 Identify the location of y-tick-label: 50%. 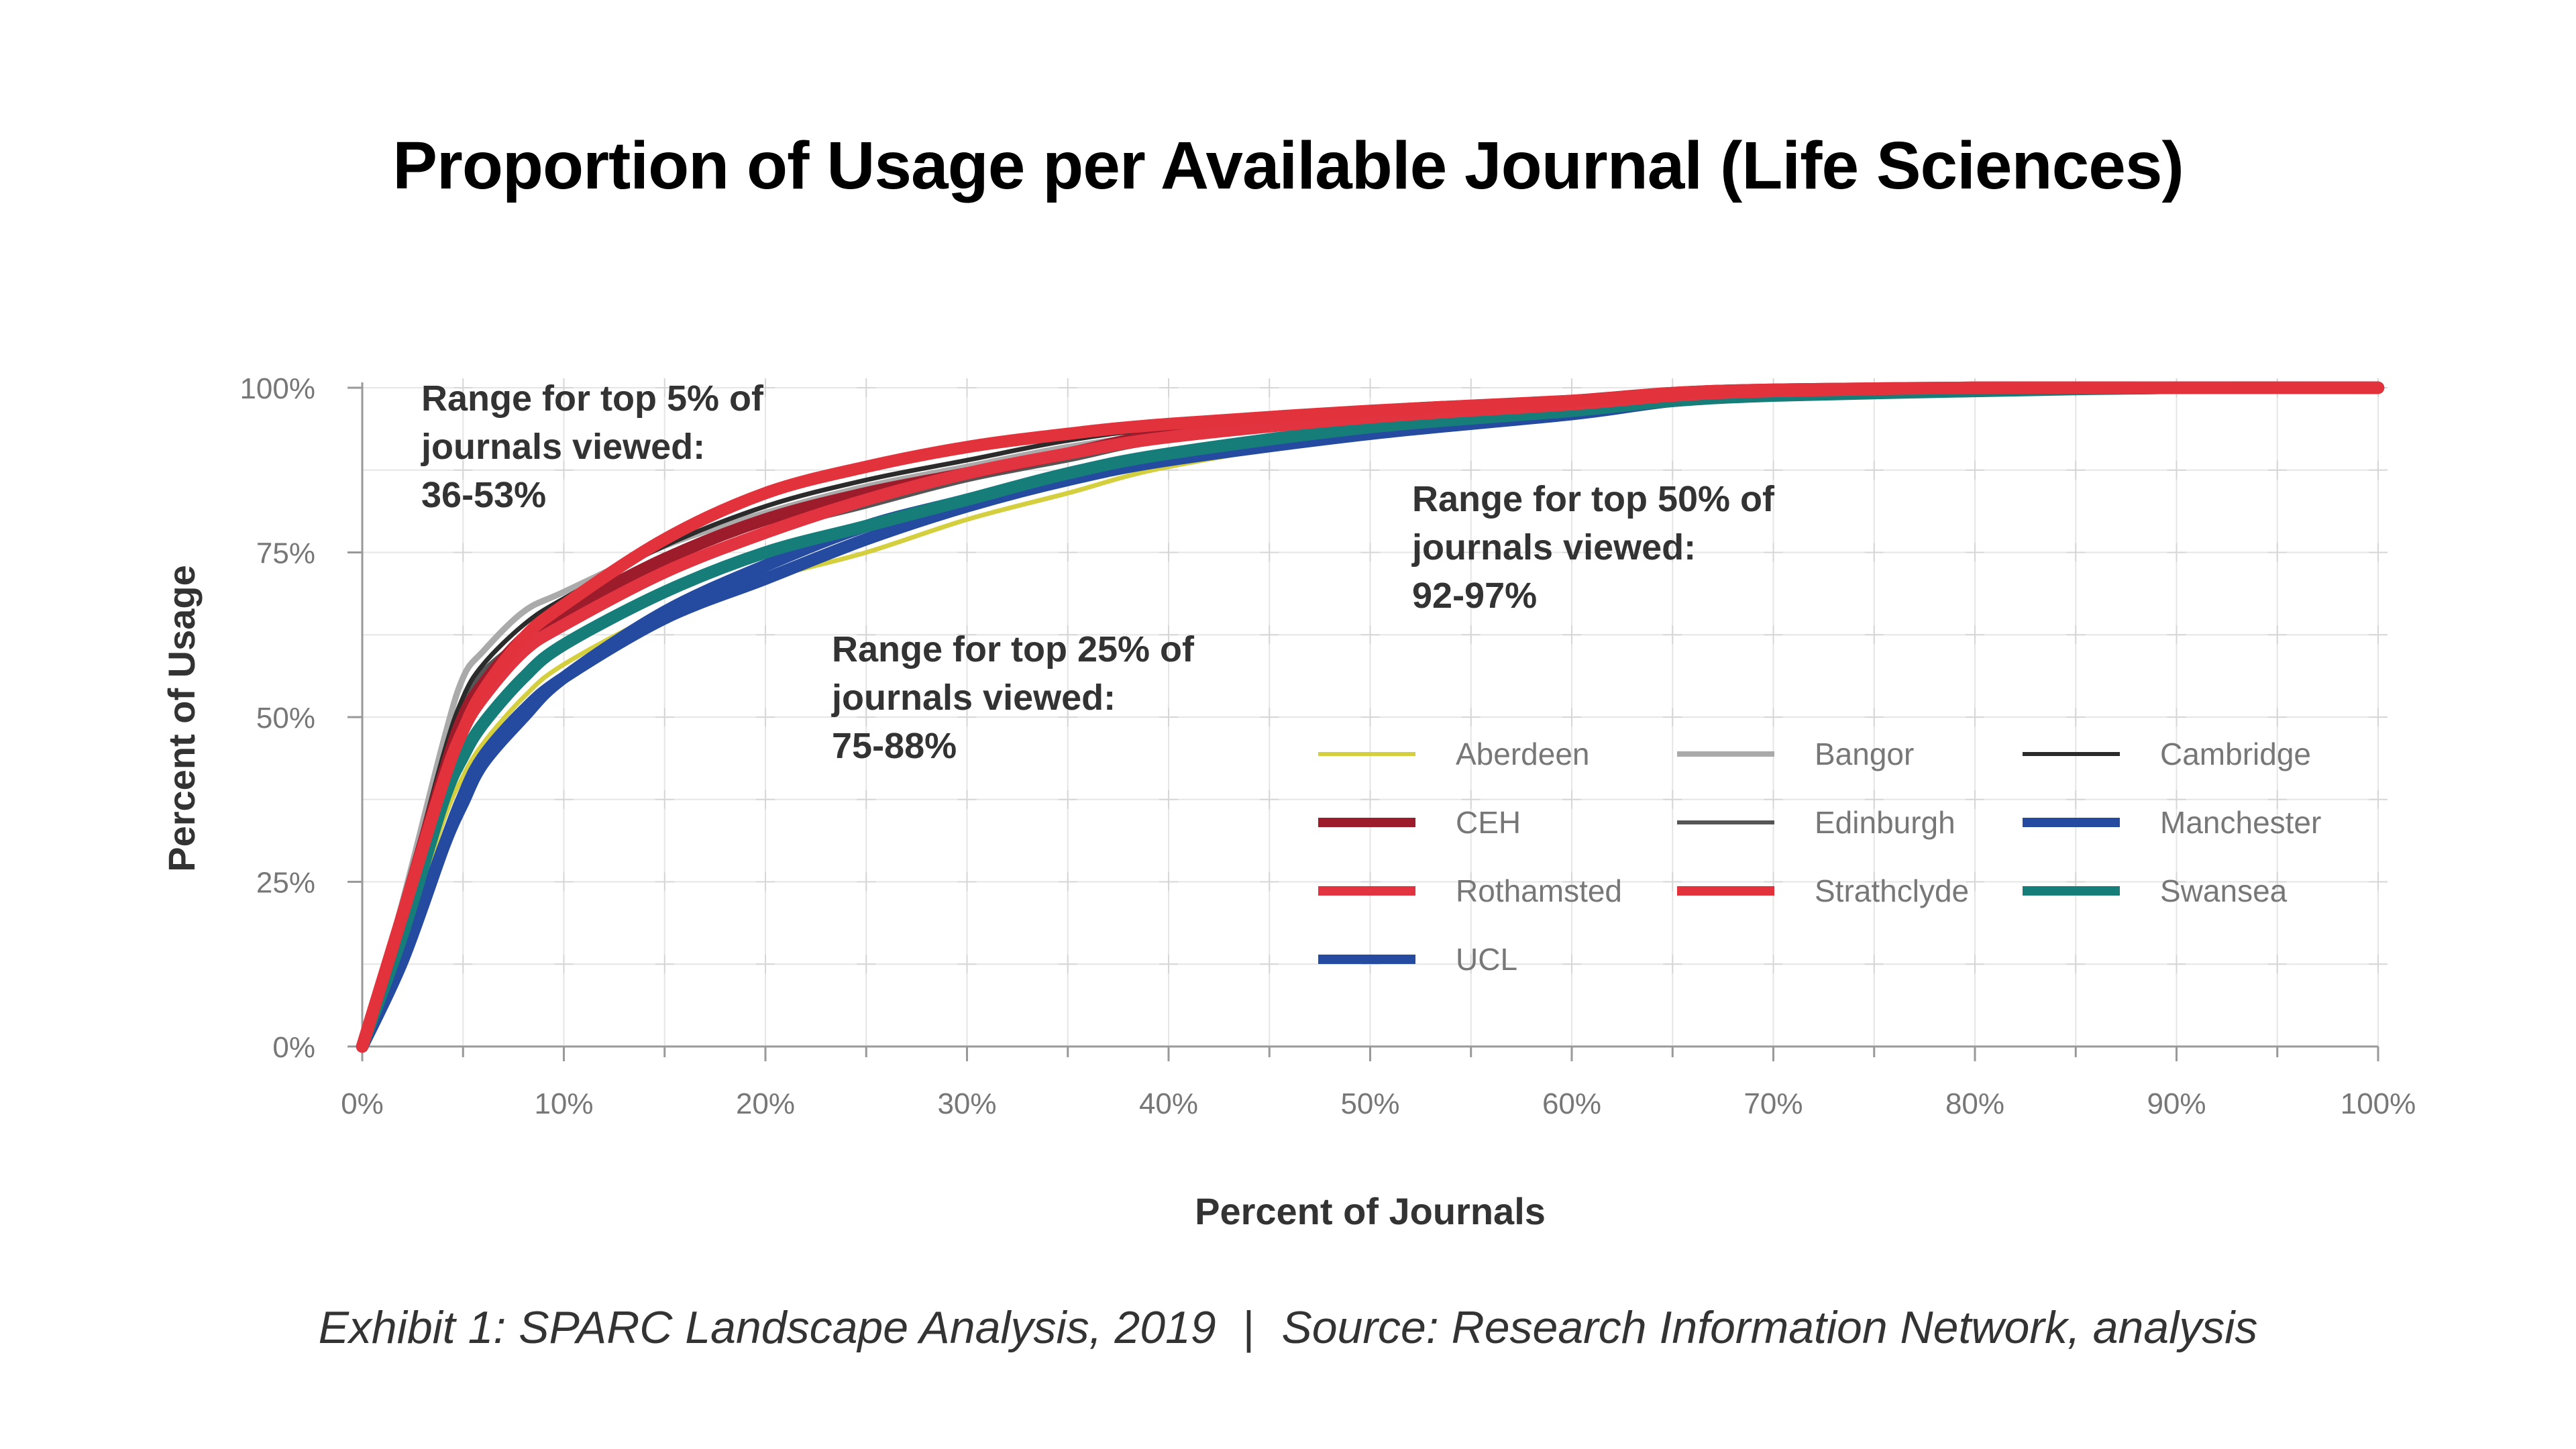
(285, 718).